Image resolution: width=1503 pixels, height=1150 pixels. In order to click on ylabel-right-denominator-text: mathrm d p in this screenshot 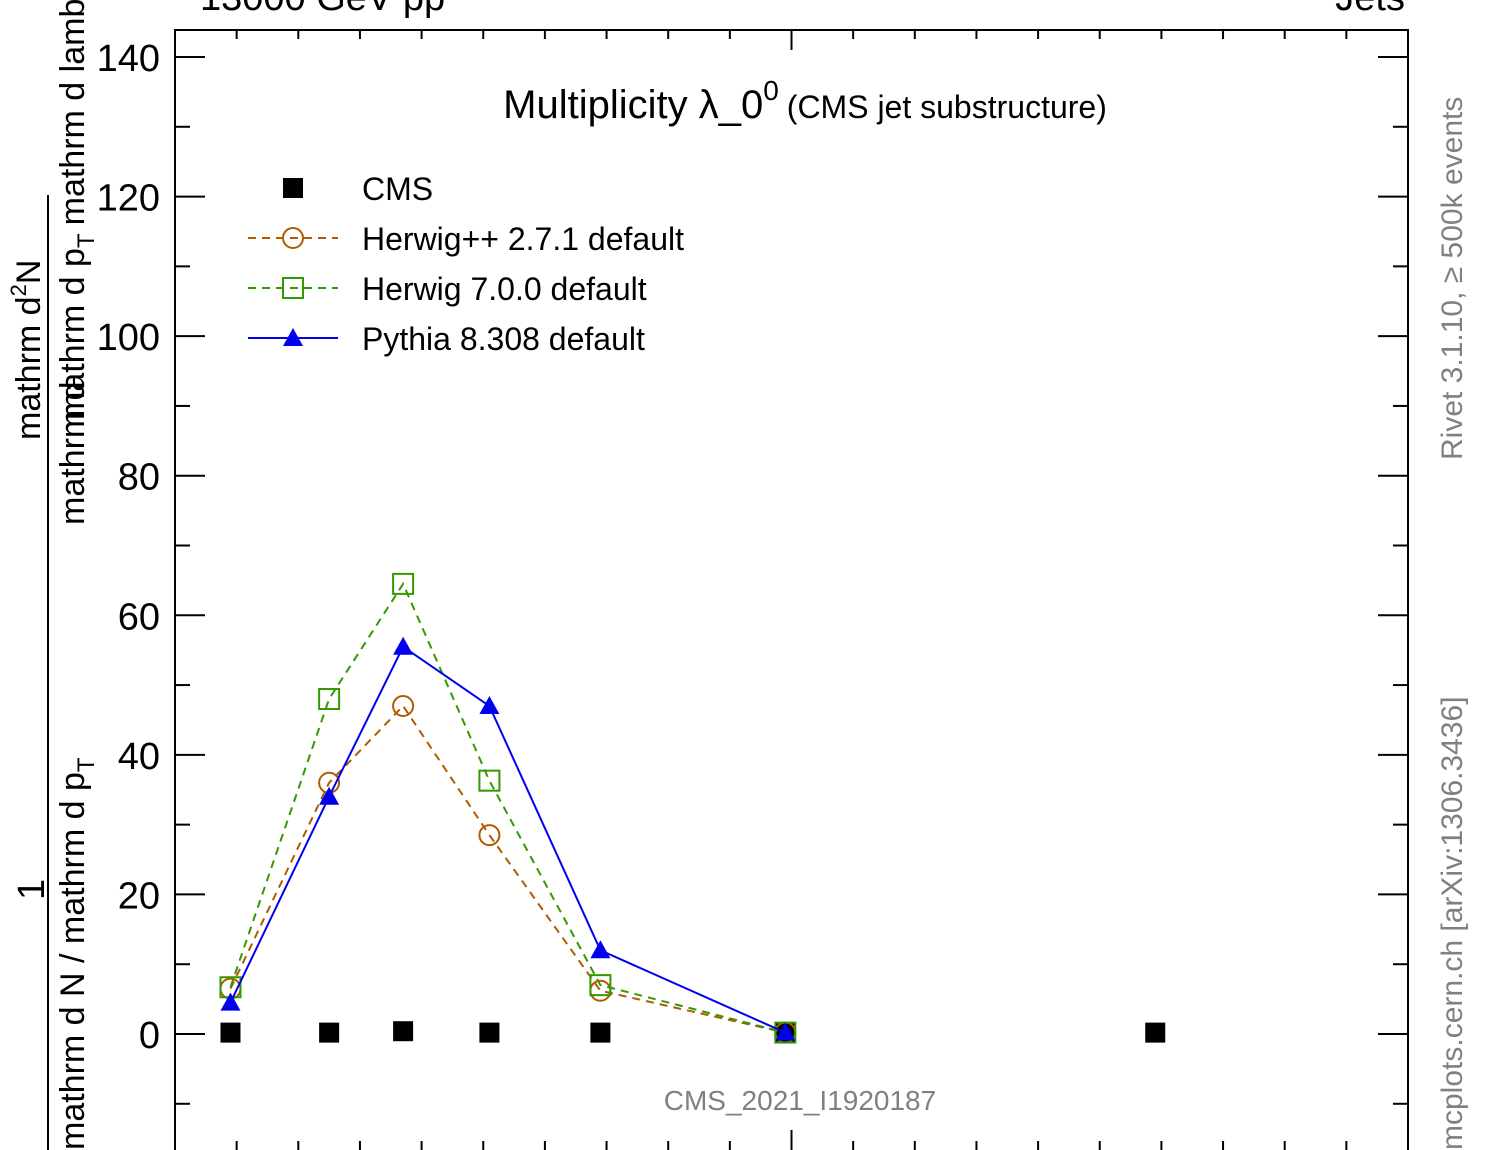, I will do `click(73, 334)`.